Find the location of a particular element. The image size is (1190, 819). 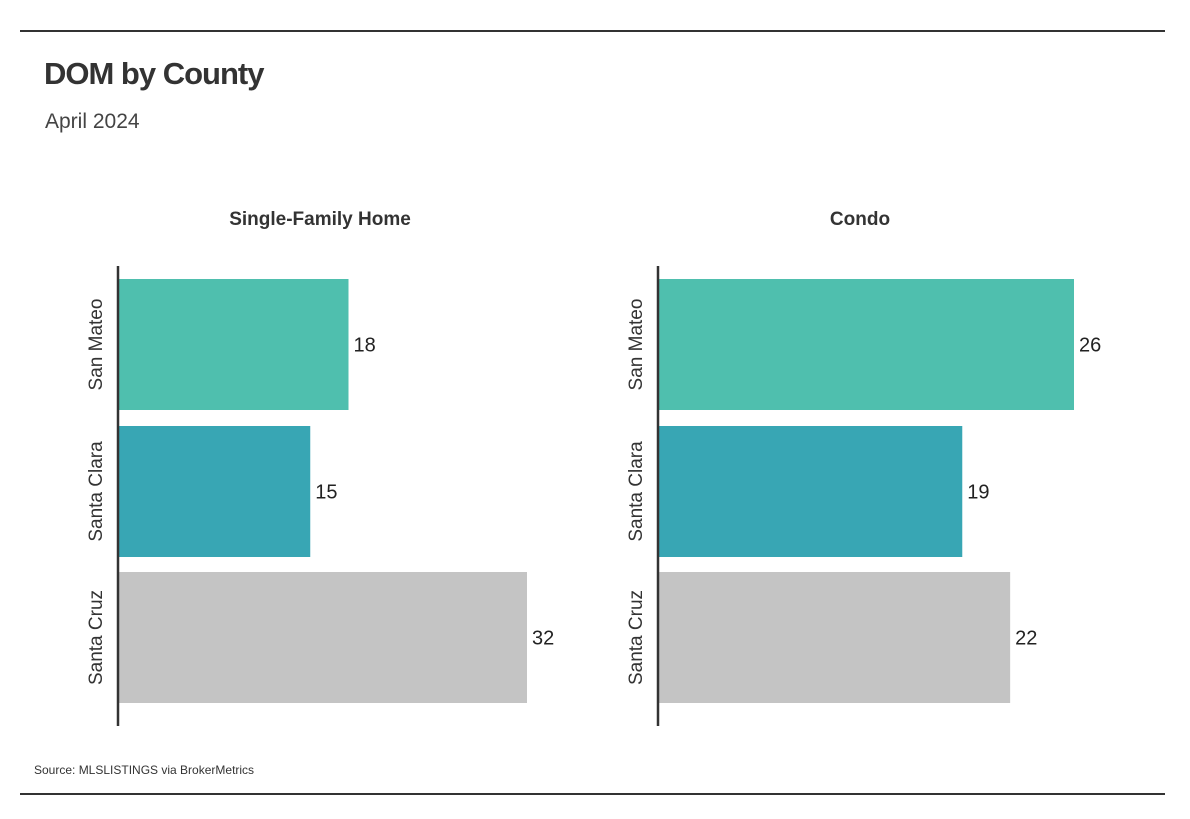

value-label-santa-cruz: 22 is located at coordinates (1026, 639).